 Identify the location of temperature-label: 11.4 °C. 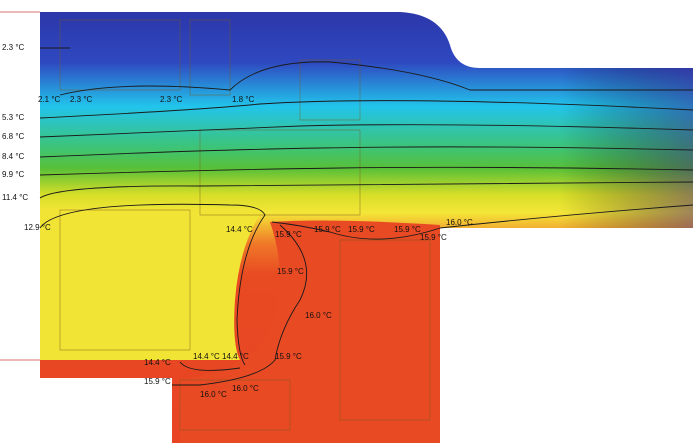
(15, 197).